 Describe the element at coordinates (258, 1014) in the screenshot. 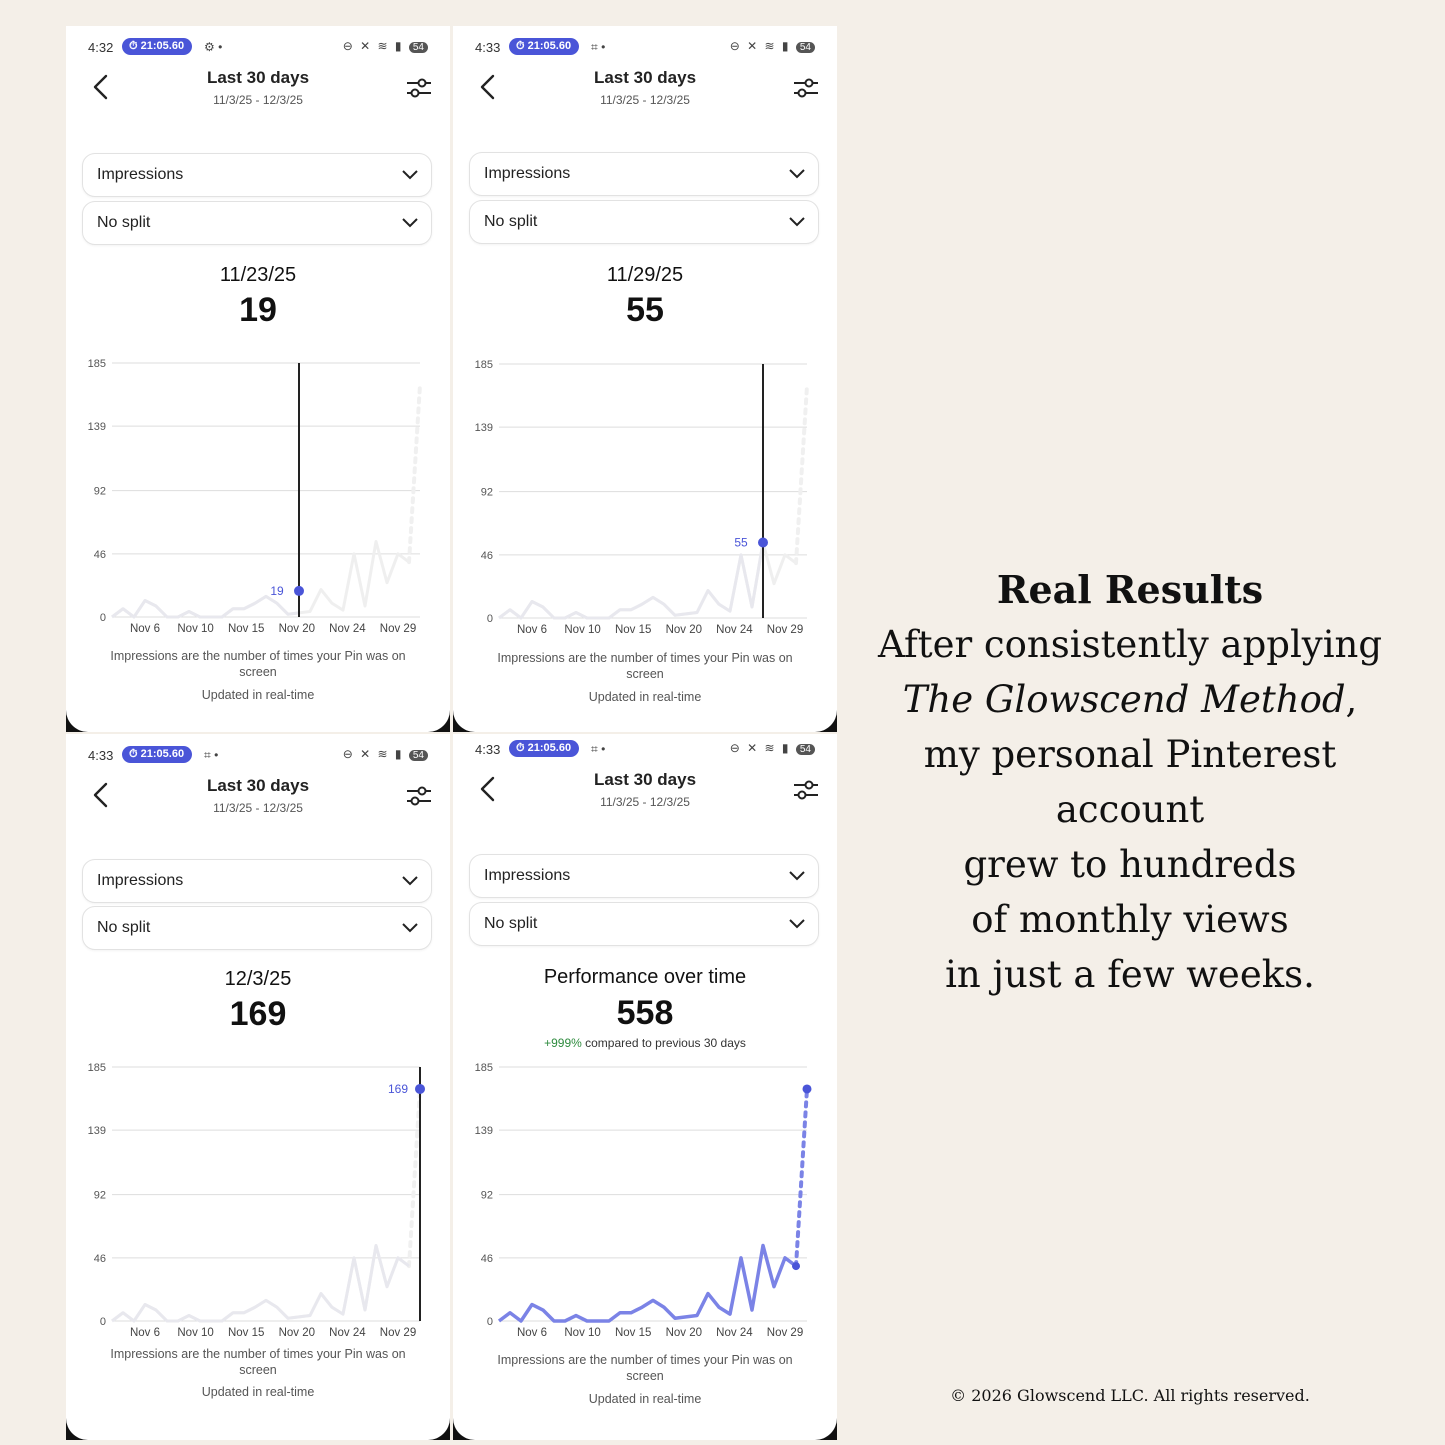

I see `selected-value: 169` at that location.